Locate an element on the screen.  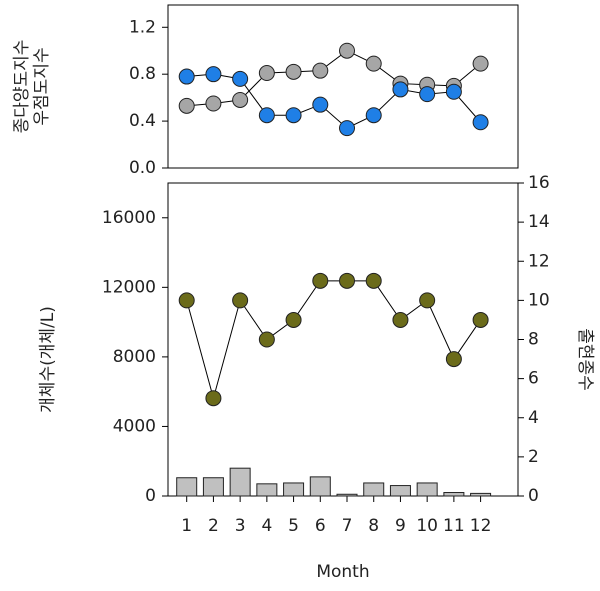
y-tick-label: 0.0 is located at coordinates (142, 168).